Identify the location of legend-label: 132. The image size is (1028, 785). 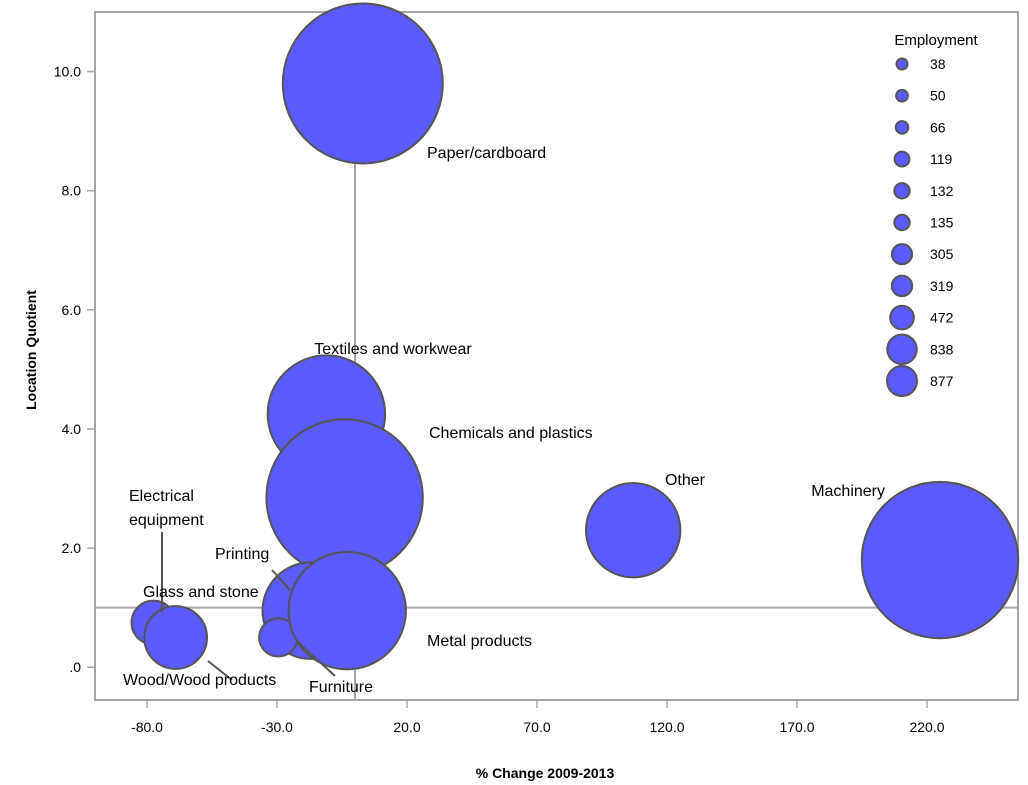
(942, 191).